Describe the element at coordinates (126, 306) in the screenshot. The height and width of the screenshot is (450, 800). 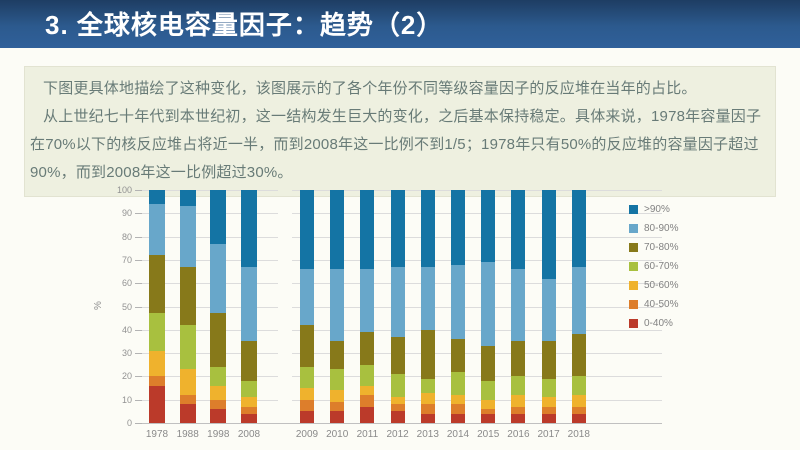
I see `y-axis-tick-label: 50` at that location.